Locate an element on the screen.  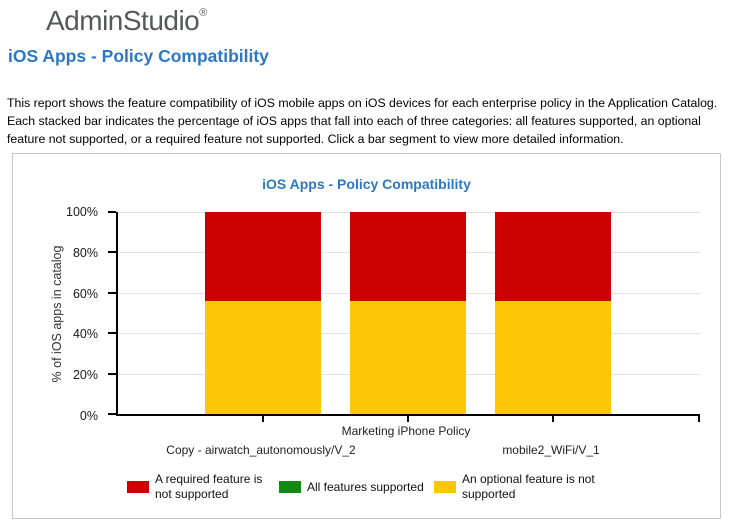
page-title: iOS Apps - Policy Compatibility is located at coordinates (138, 56).